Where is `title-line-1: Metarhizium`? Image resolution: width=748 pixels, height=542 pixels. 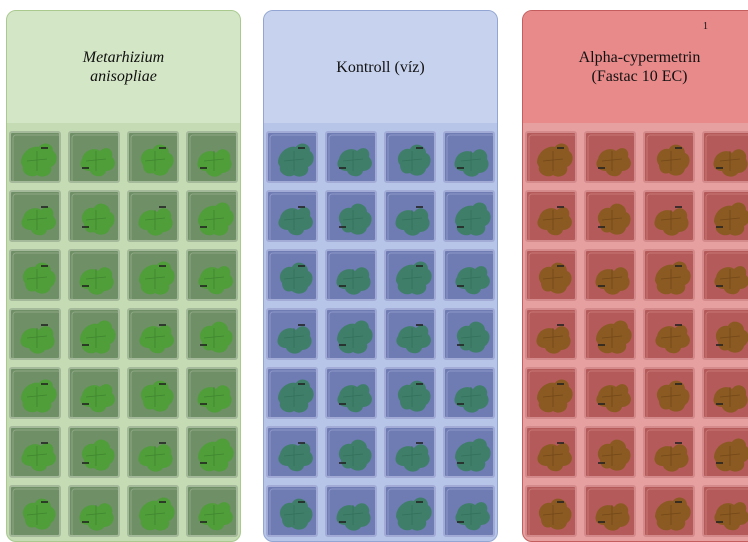 title-line-1: Metarhizium is located at coordinates (123, 57).